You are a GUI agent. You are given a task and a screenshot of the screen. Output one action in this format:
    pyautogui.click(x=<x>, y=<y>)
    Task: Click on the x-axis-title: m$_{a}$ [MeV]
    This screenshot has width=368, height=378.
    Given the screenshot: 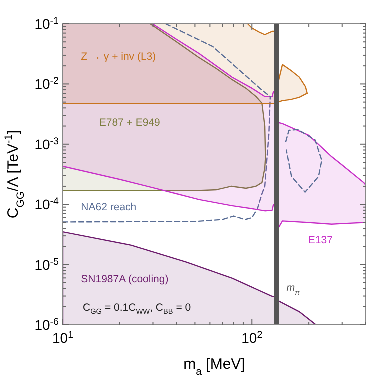 What is the action you would take?
    pyautogui.click(x=215, y=367)
    